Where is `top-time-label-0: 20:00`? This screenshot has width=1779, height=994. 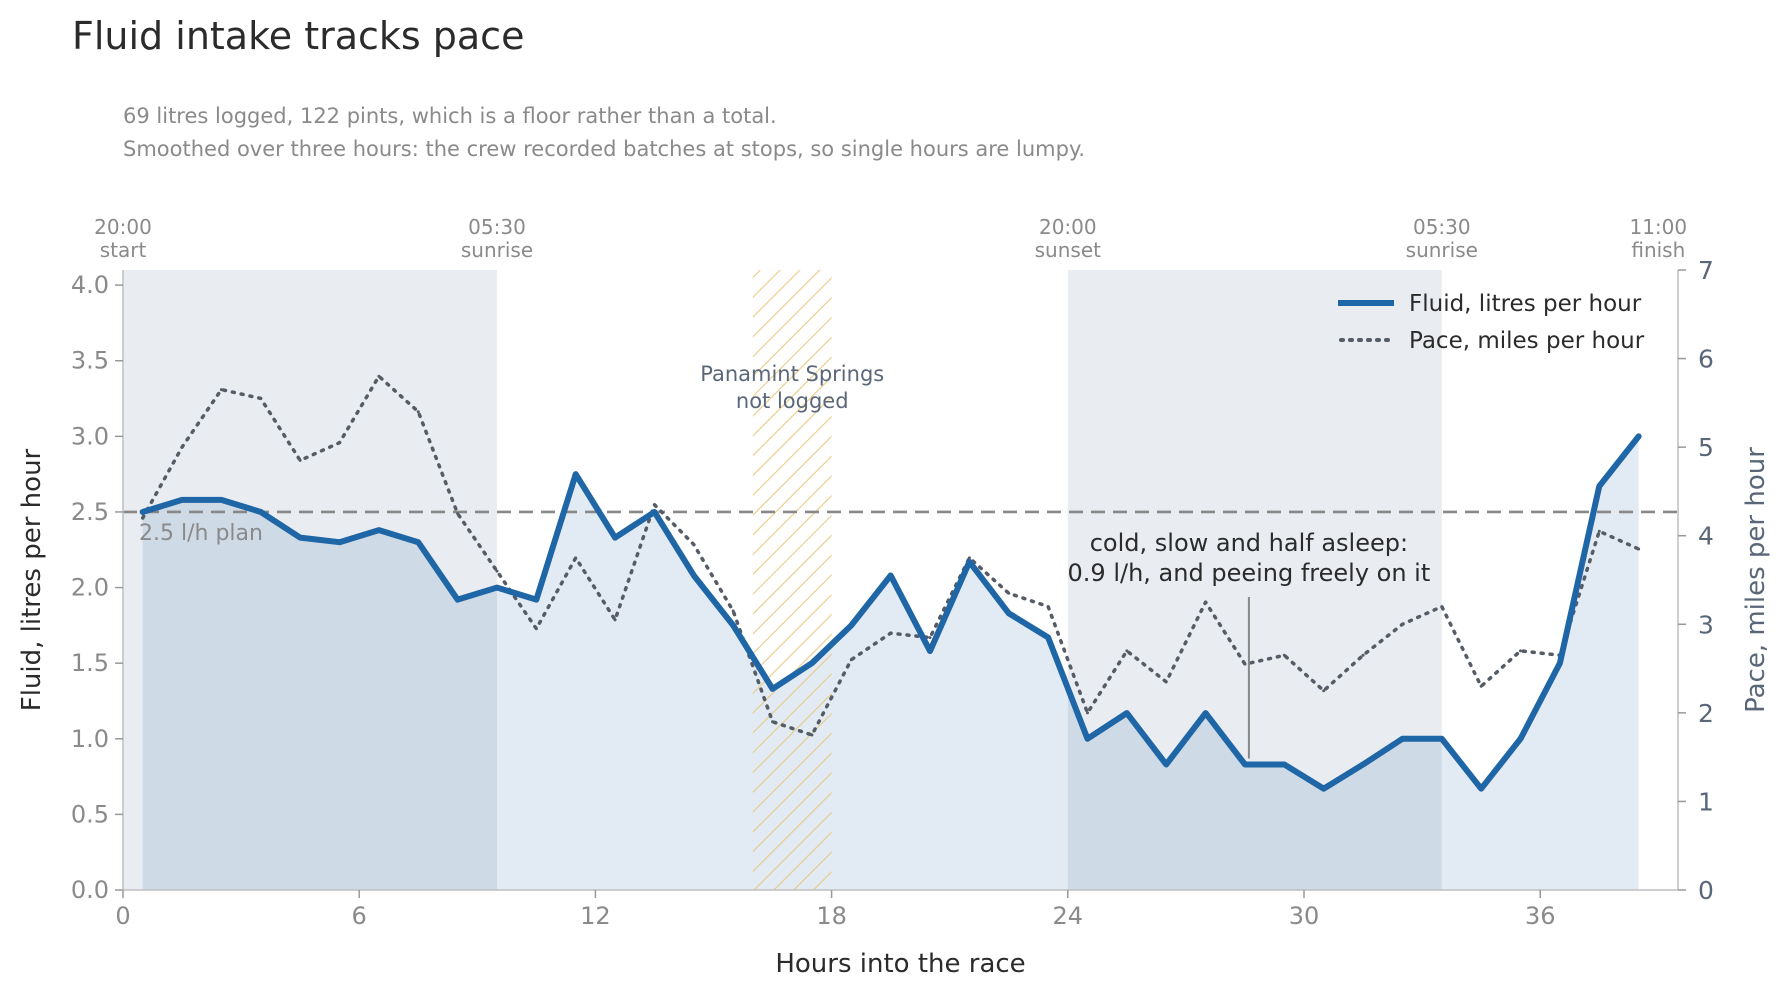
top-time-label-0: 20:00 is located at coordinates (123, 227).